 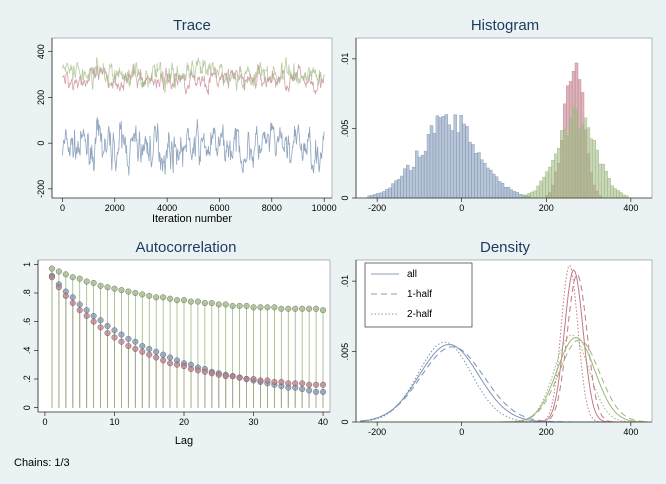 I want to click on trace-x-tick-label: 6000, so click(x=219, y=208).